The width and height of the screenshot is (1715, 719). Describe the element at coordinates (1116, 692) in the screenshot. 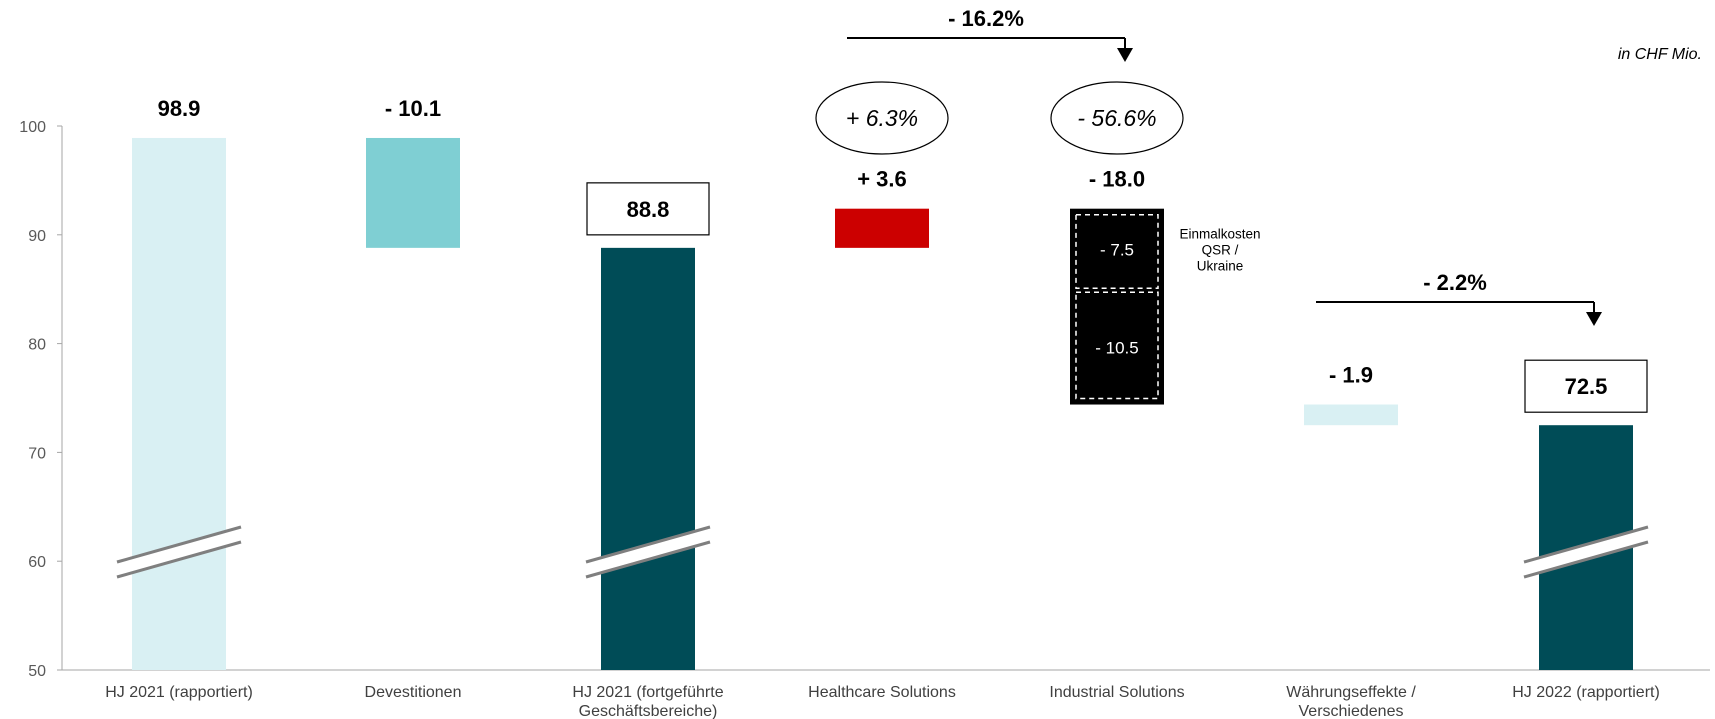

I see `category-label: Industrial Solutions` at that location.